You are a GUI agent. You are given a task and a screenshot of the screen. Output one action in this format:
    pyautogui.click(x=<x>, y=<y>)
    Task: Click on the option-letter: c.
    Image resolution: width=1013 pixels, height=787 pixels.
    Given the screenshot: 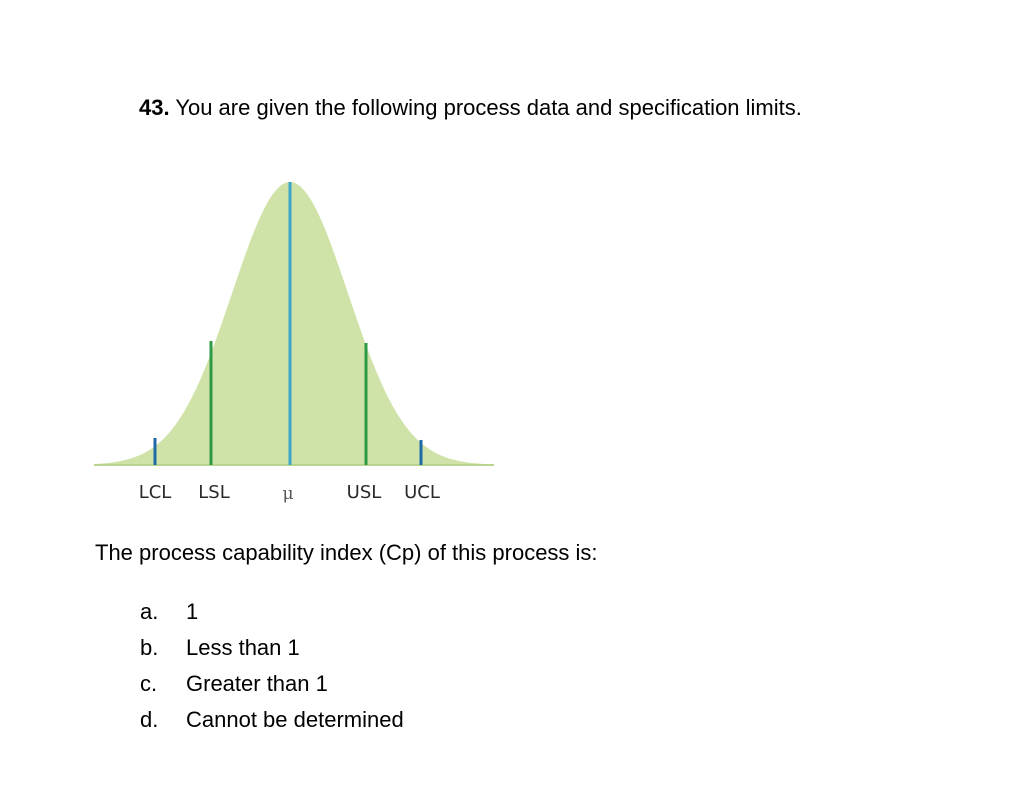 What is the action you would take?
    pyautogui.click(x=149, y=683)
    